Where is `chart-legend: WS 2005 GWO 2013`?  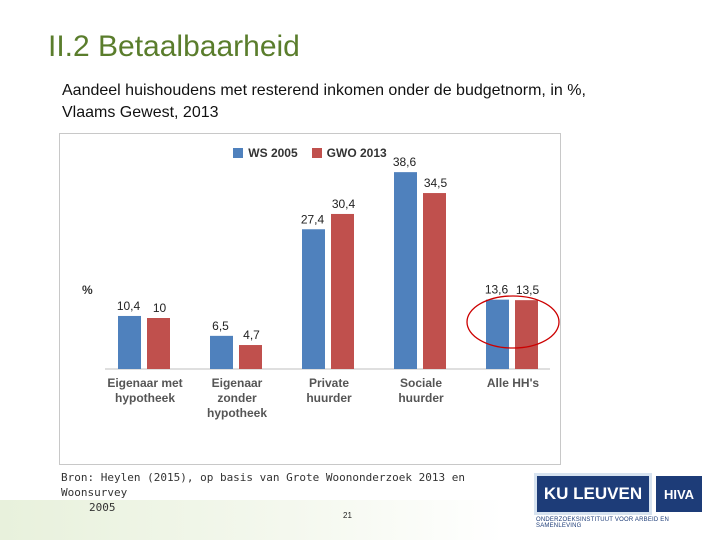
chart-legend: WS 2005 GWO 2013 is located at coordinates (310, 153).